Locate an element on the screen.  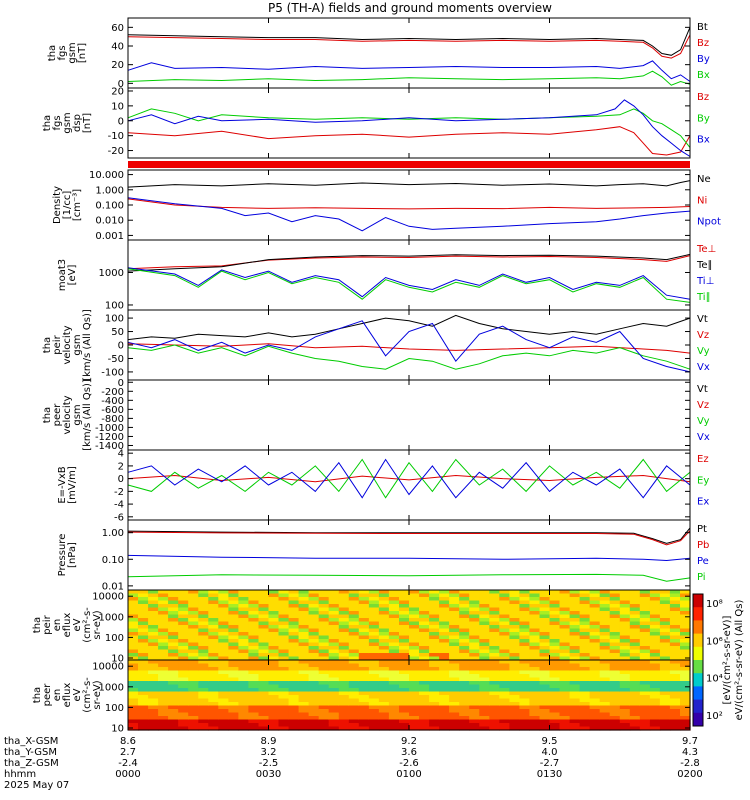
y-axis-label: eflux is located at coordinates (67, 695).